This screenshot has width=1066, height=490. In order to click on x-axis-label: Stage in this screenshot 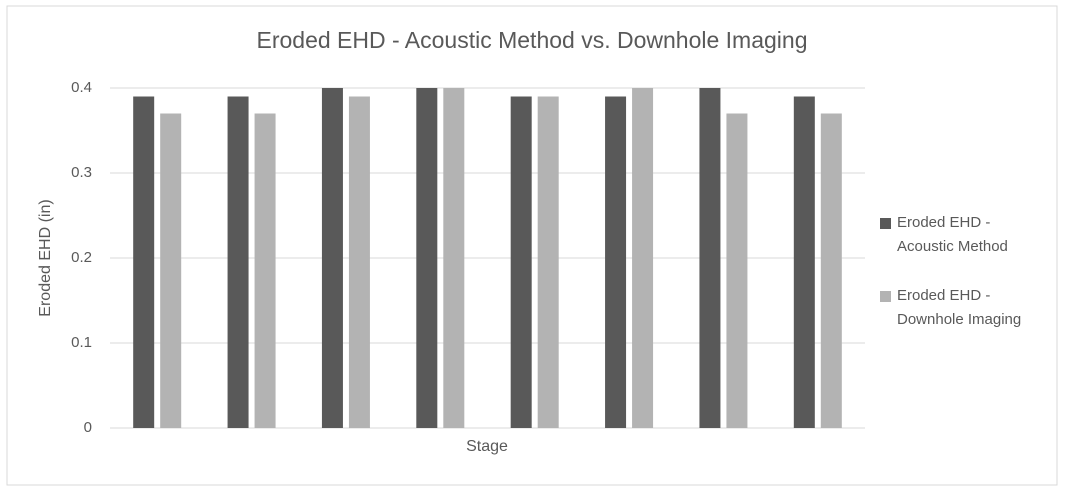, I will do `click(487, 446)`.